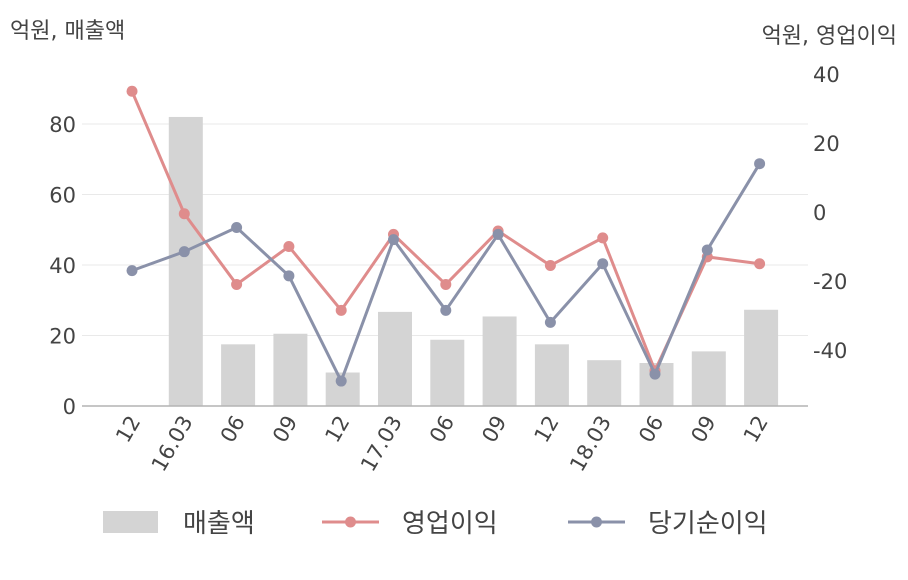 The image size is (908, 580). What do you see at coordinates (830, 282) in the screenshot?
I see `right-tick-label: -20` at bounding box center [830, 282].